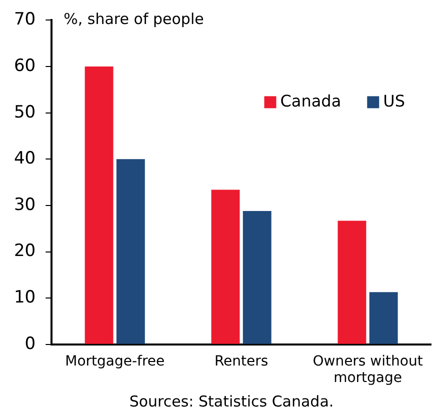 This screenshot has width=443, height=412. I want to click on y-tick-label: 60, so click(25, 66).